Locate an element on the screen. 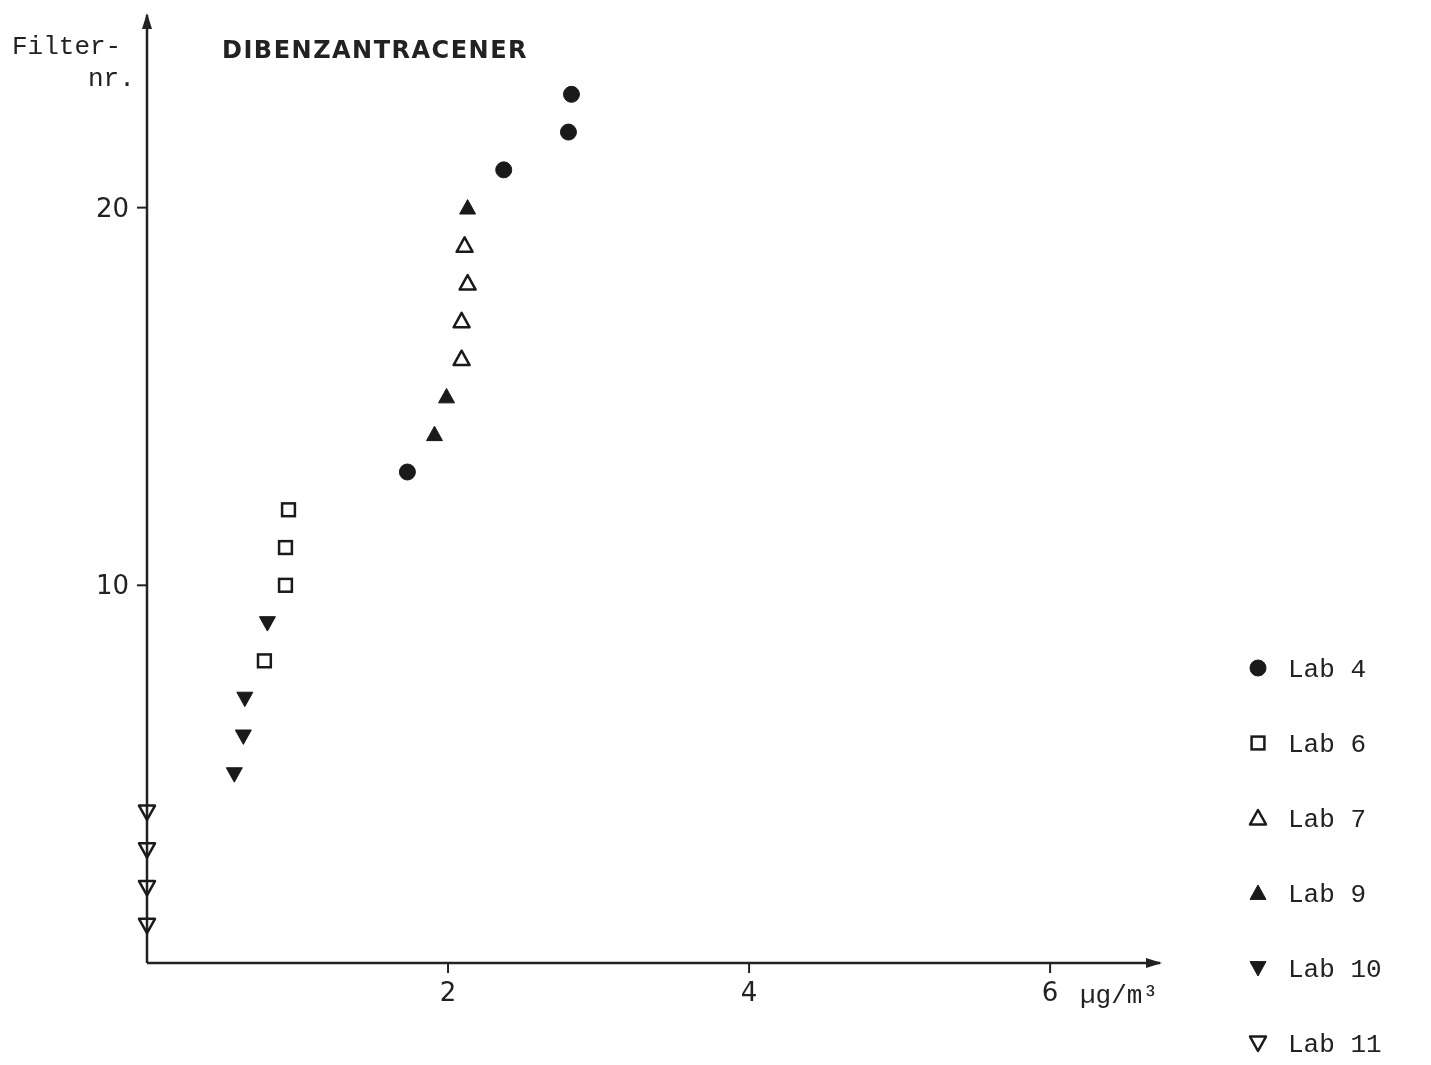 Image resolution: width=1431 pixels, height=1065 pixels. legend-label: Lab 6 is located at coordinates (1327, 745).